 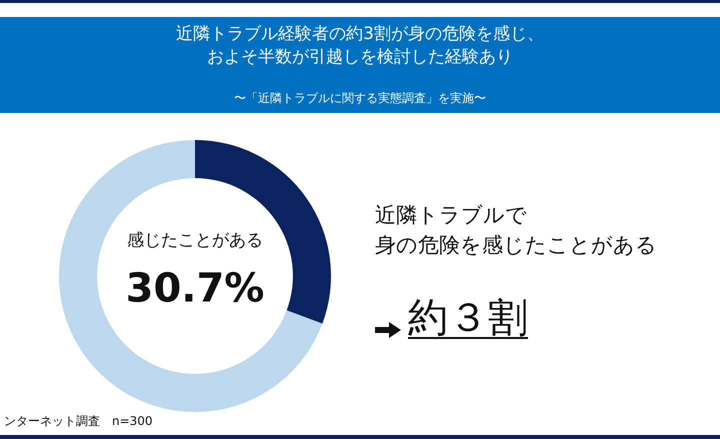 What do you see at coordinates (195, 288) in the screenshot?
I see `data-label: 30.7%` at bounding box center [195, 288].